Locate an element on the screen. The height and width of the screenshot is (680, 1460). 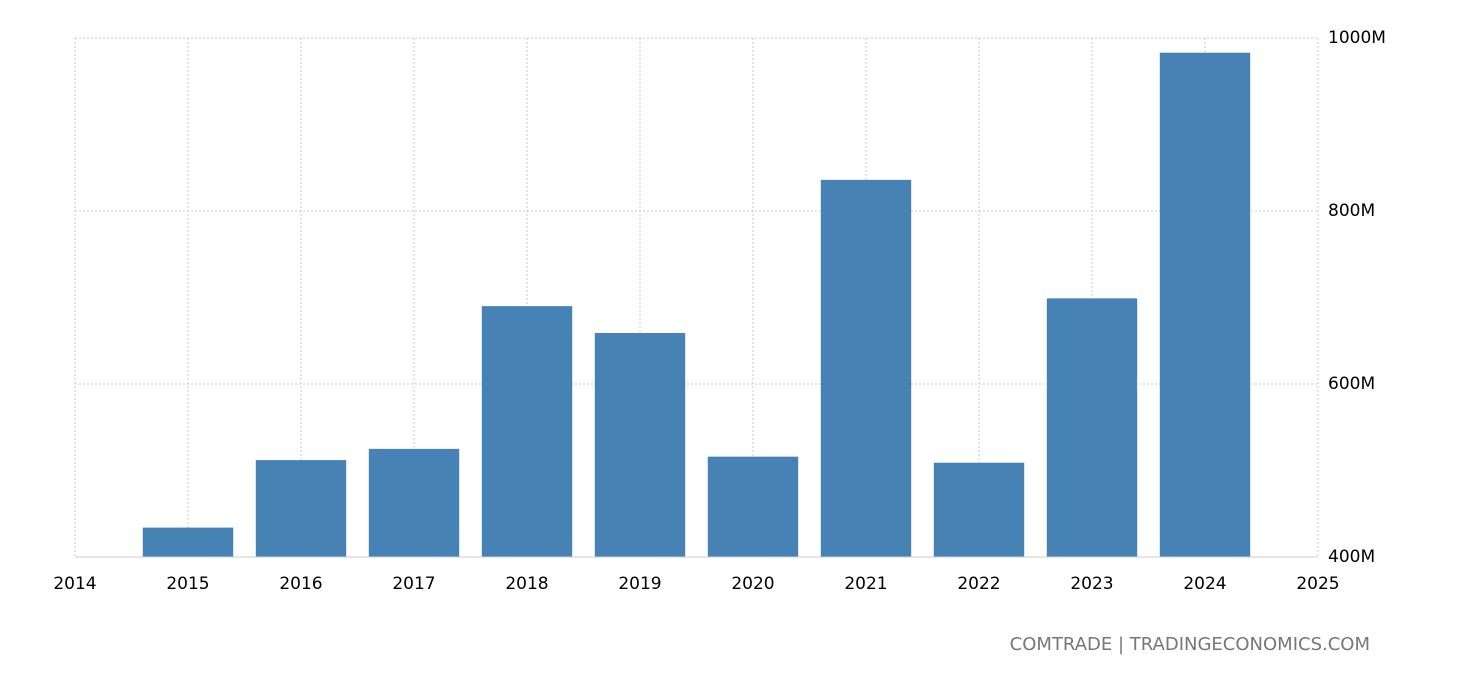
x-tick-label: 2014 is located at coordinates (74, 584).